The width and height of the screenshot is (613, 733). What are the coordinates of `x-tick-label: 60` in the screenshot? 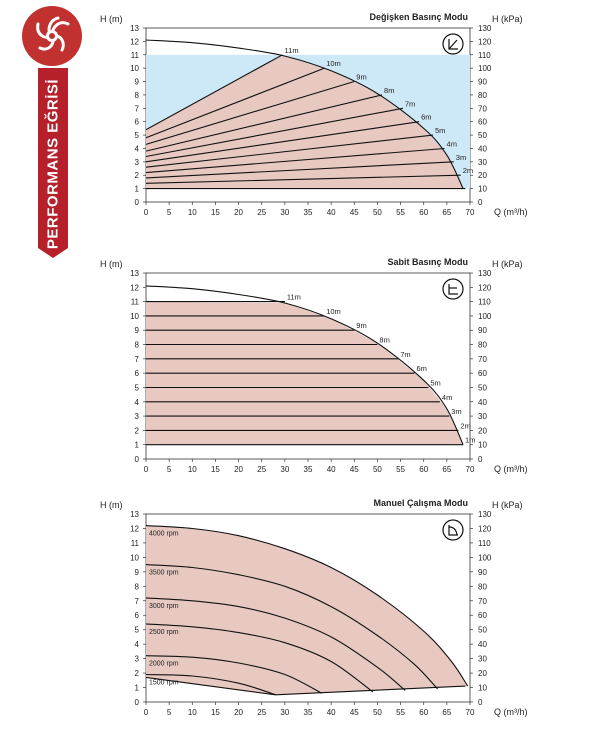 It's located at (423, 212).